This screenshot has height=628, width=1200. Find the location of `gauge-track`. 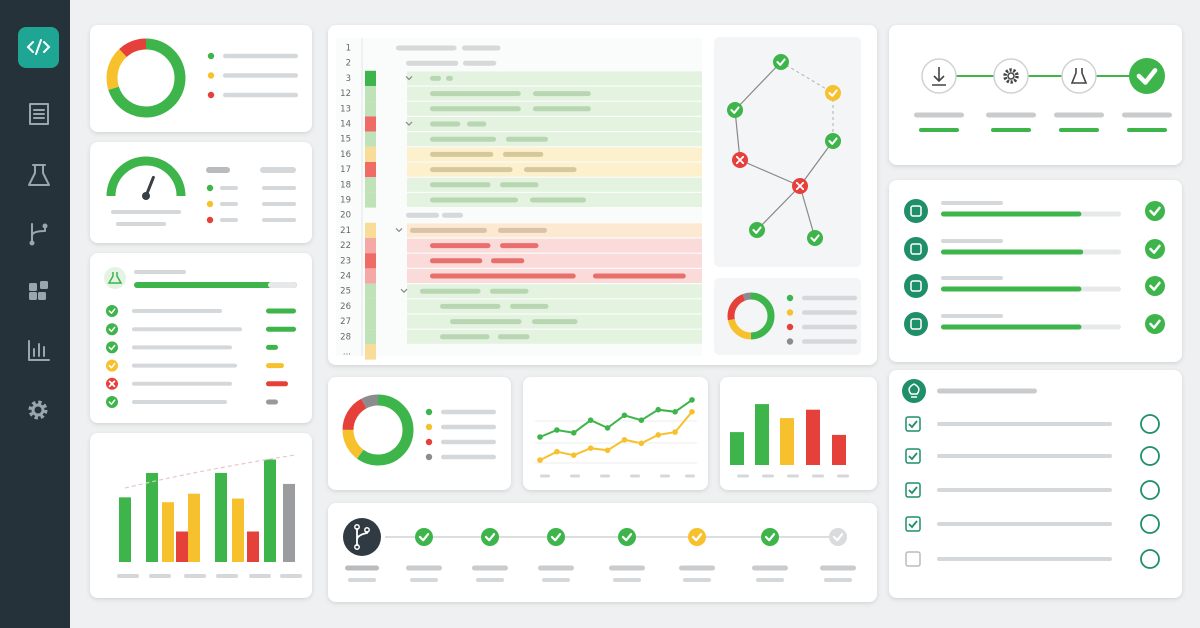

gauge-track is located at coordinates (146, 176).